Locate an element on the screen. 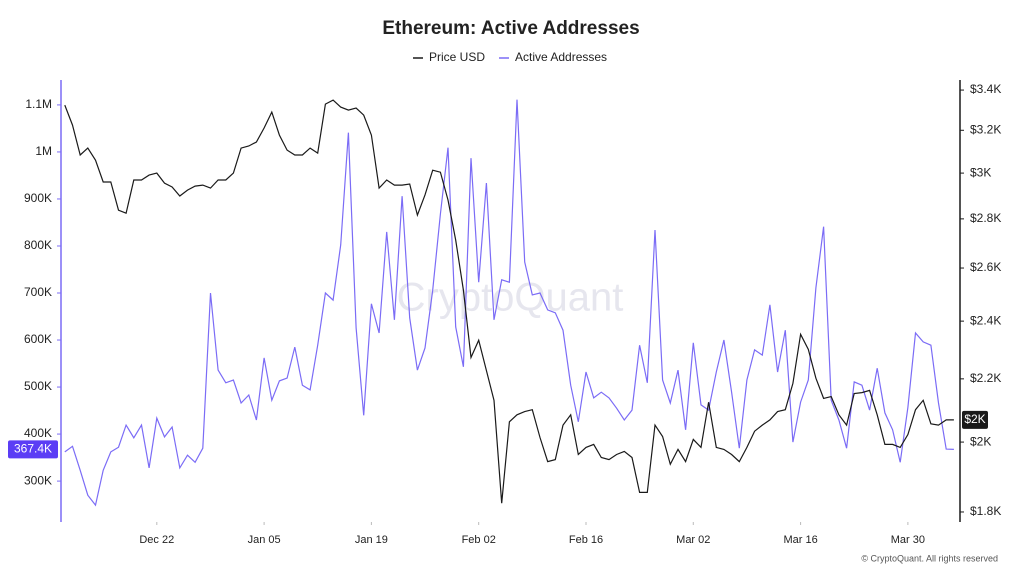  y2-tick-label: $2.6K is located at coordinates (985, 267).